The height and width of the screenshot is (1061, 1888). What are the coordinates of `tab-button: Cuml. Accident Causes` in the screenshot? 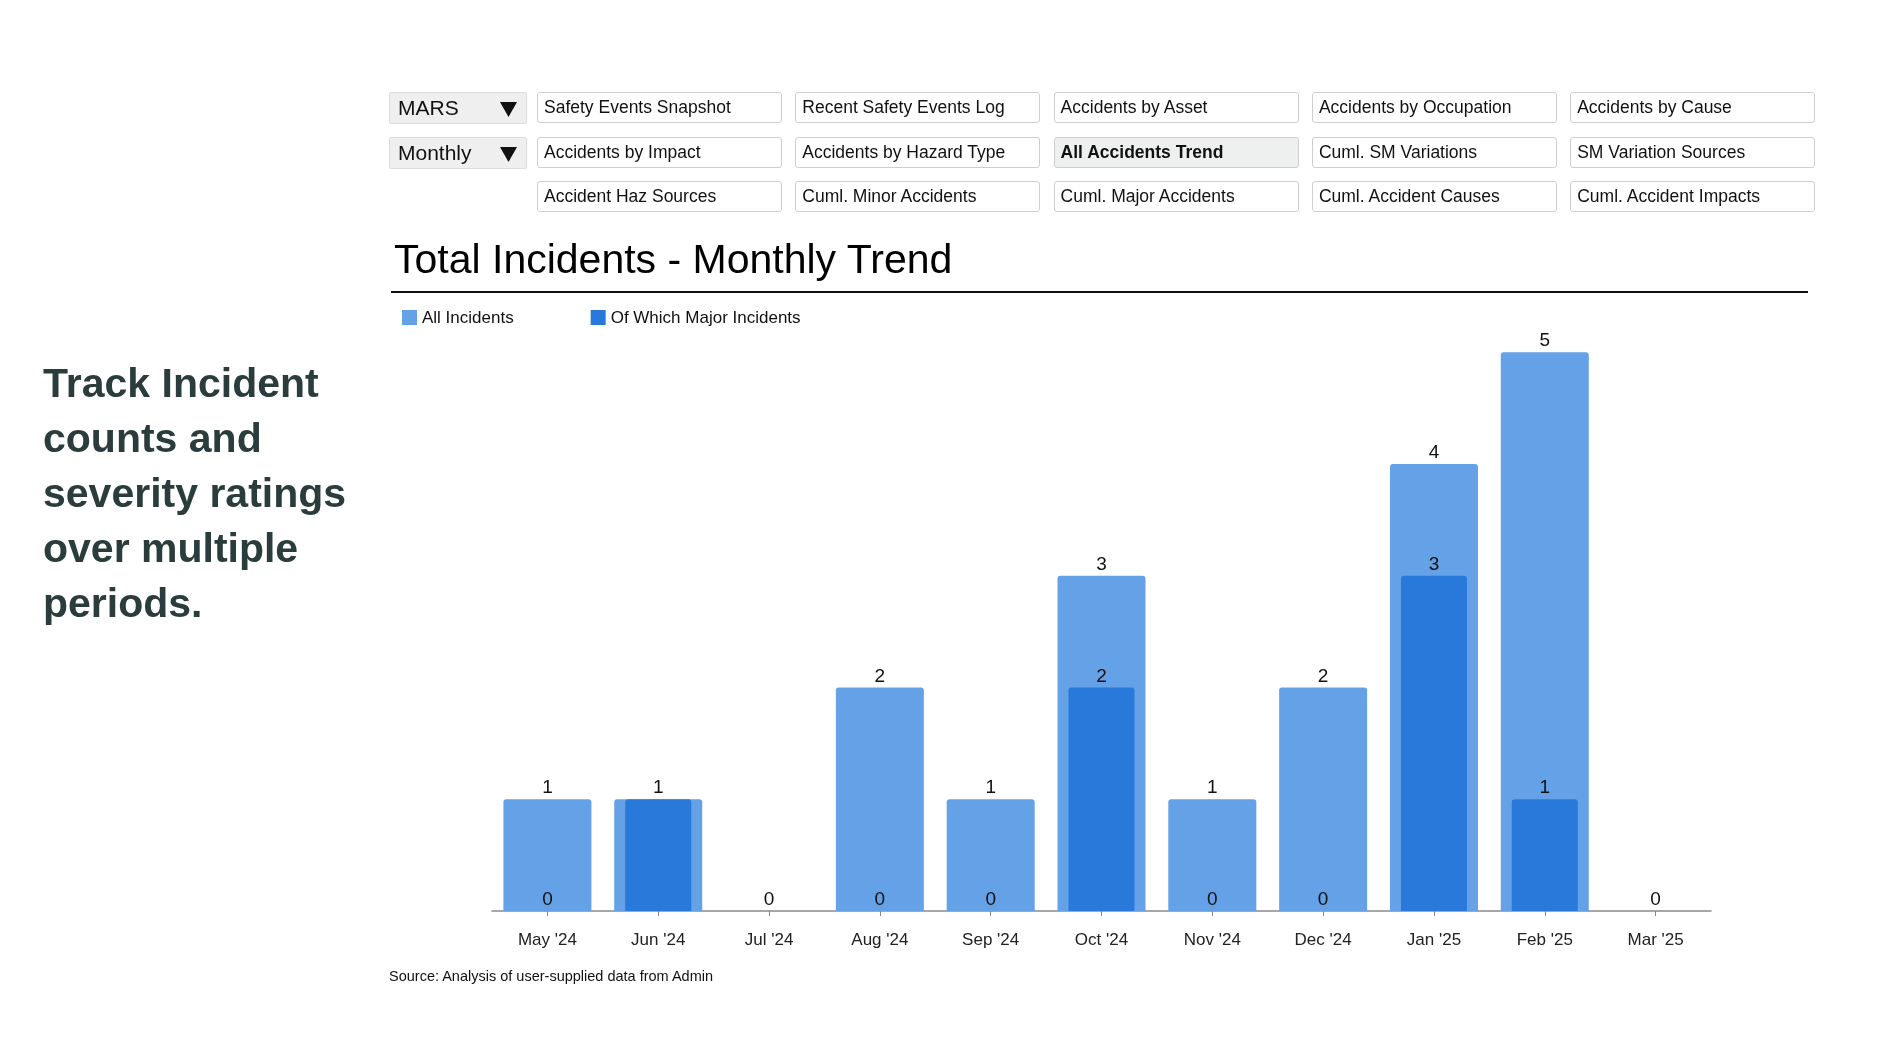 It's located at (1434, 196).